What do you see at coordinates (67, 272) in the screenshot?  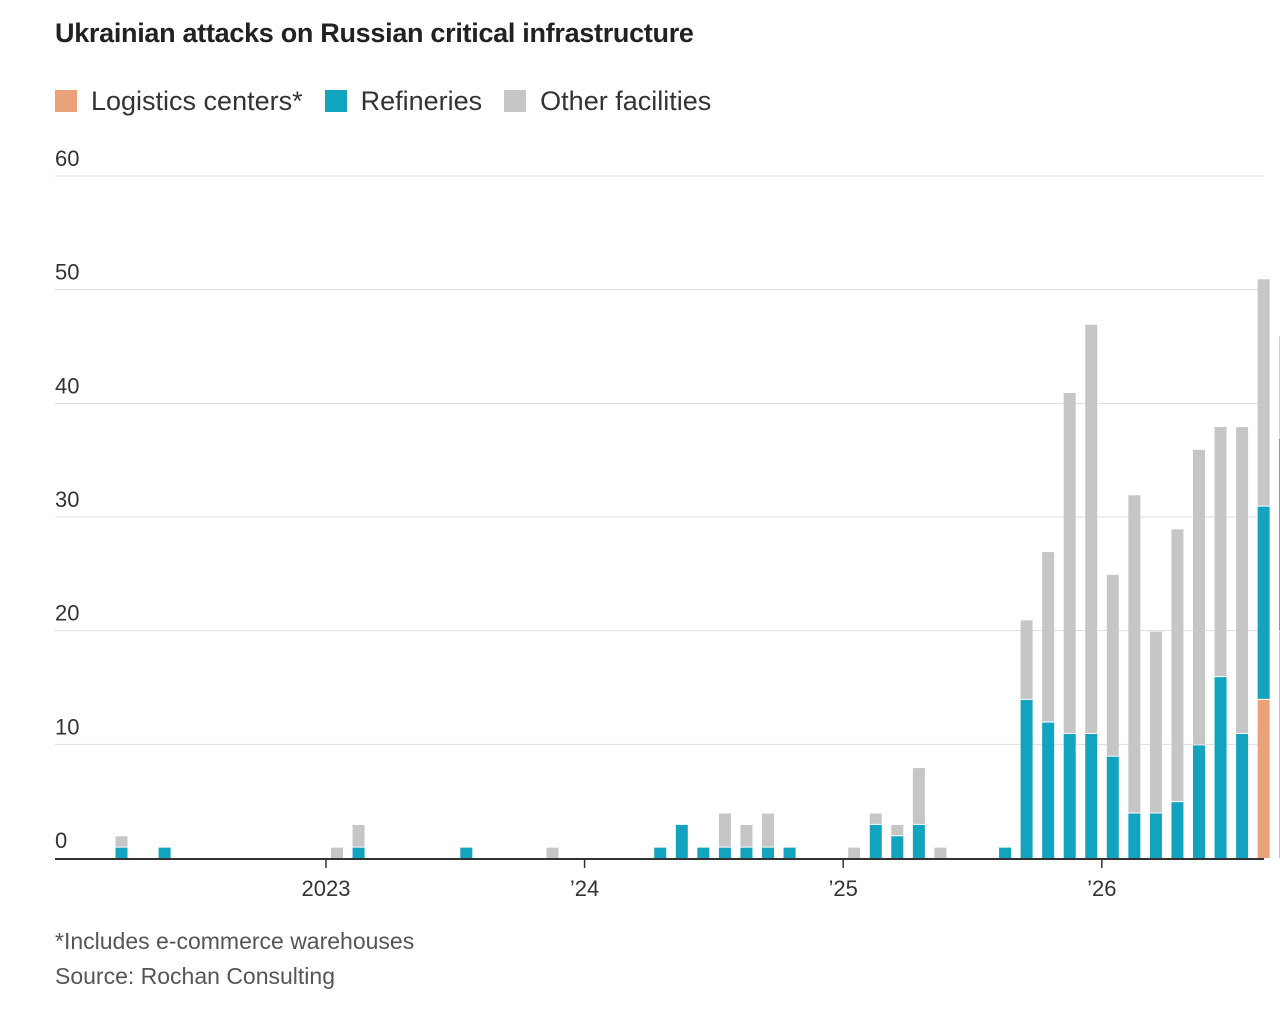 I see `y-tick-label-50: 50` at bounding box center [67, 272].